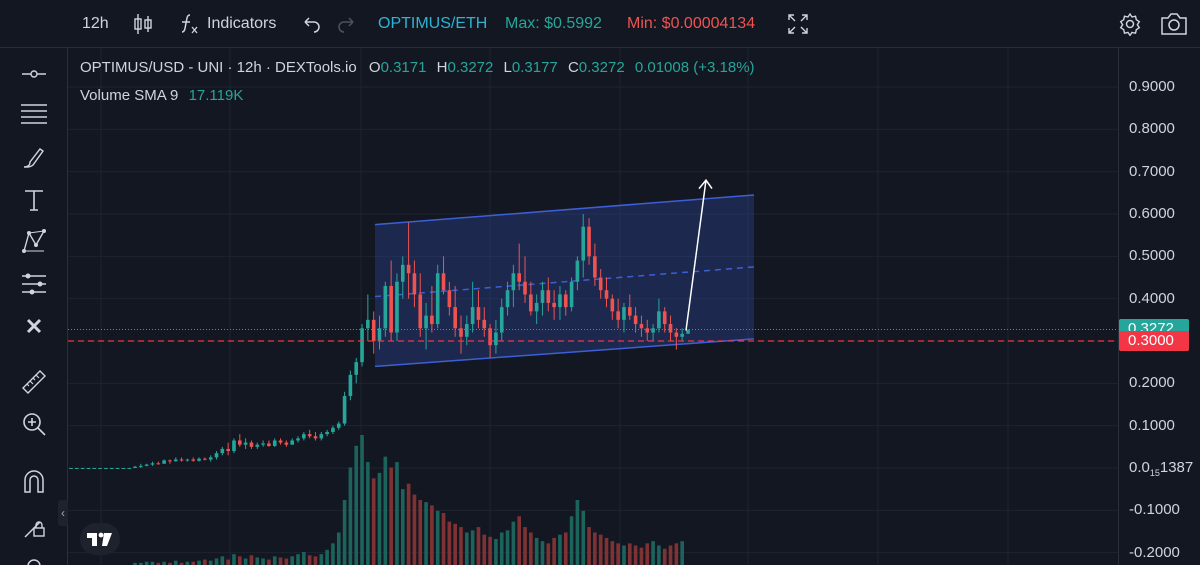 This screenshot has width=1200, height=565. I want to click on max-price-label: Max: $0.5992, so click(553, 23).